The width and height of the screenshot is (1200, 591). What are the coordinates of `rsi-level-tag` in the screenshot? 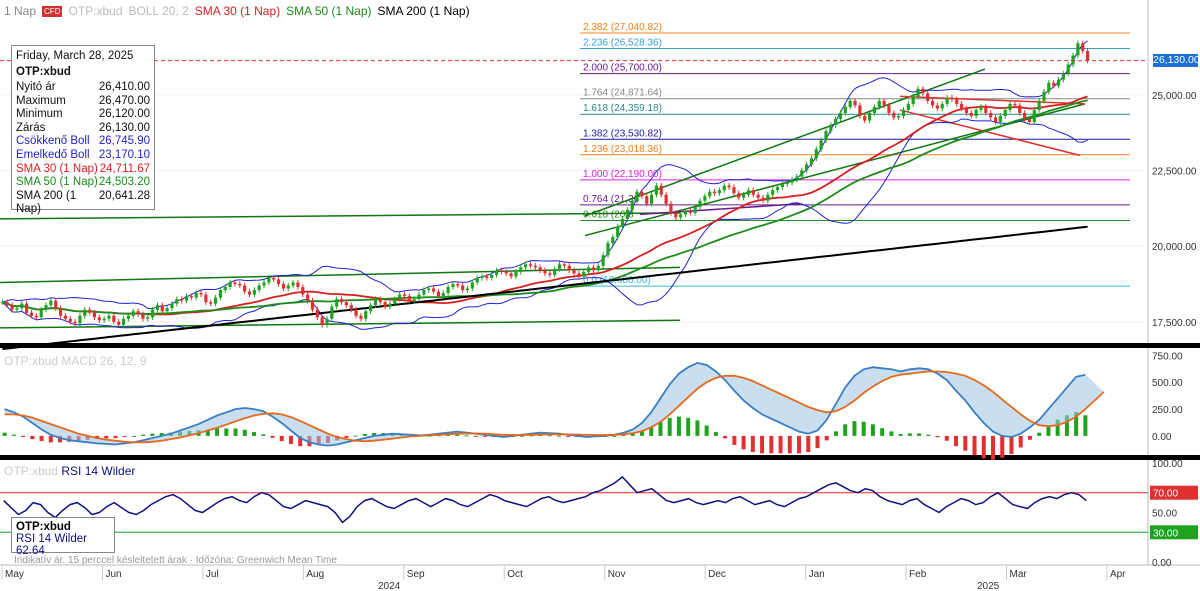 It's located at (1174, 492).